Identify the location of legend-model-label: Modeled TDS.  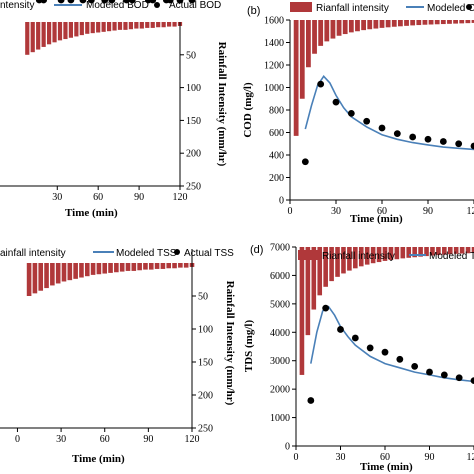
(451, 256).